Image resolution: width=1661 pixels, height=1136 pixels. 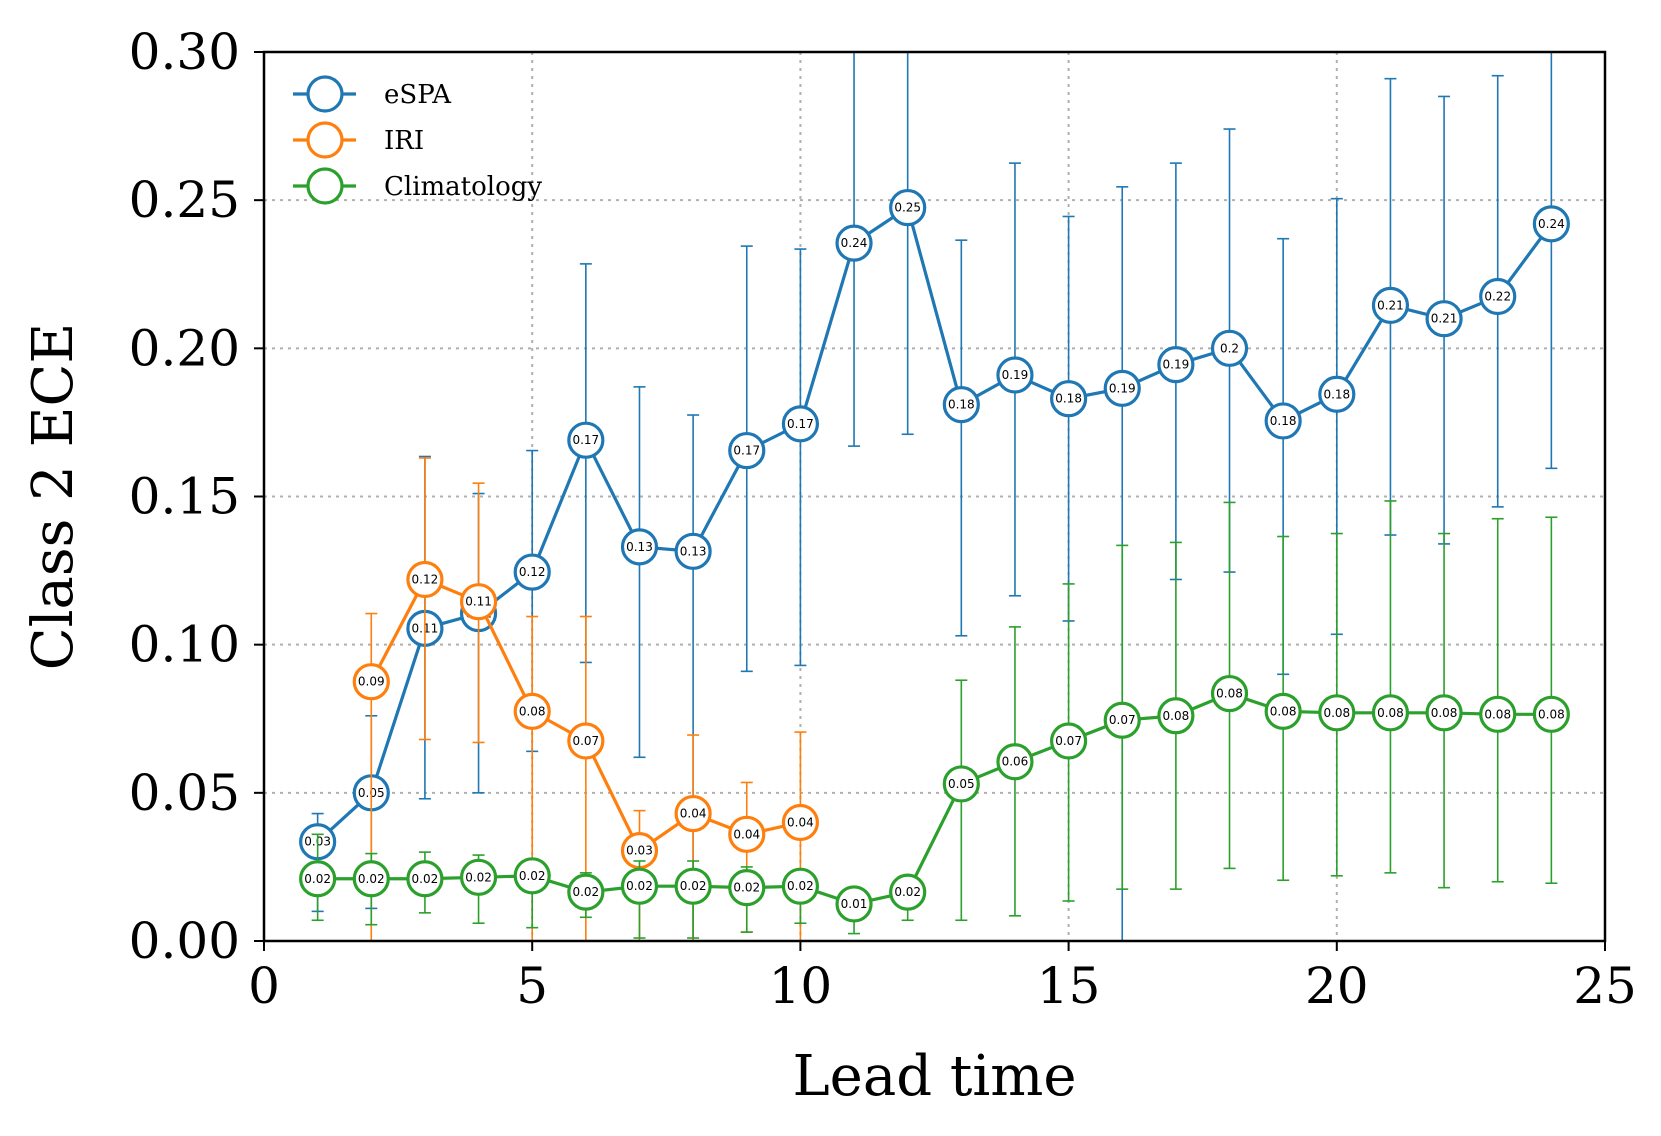 What do you see at coordinates (1497, 296) in the screenshot?
I see `data-label: 0.22` at bounding box center [1497, 296].